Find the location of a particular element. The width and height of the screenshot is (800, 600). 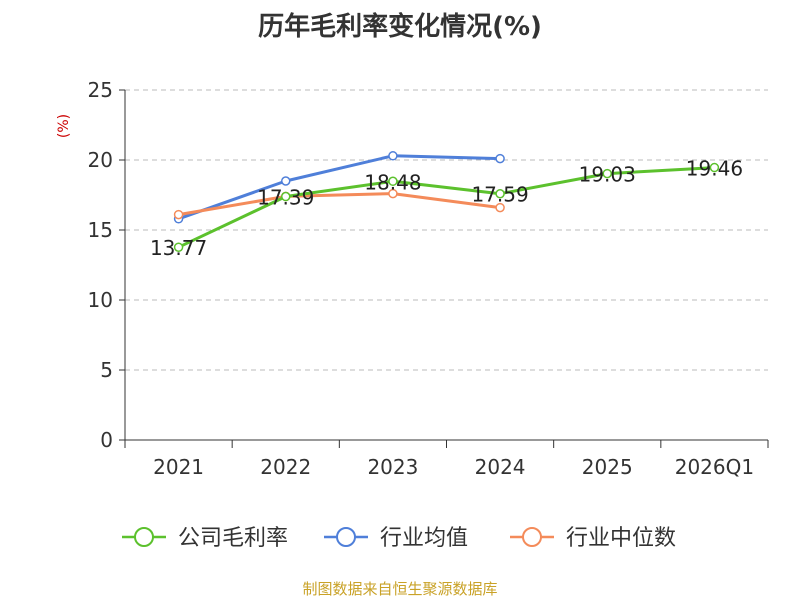

legend-label: 公司毛利率 is located at coordinates (233, 538).